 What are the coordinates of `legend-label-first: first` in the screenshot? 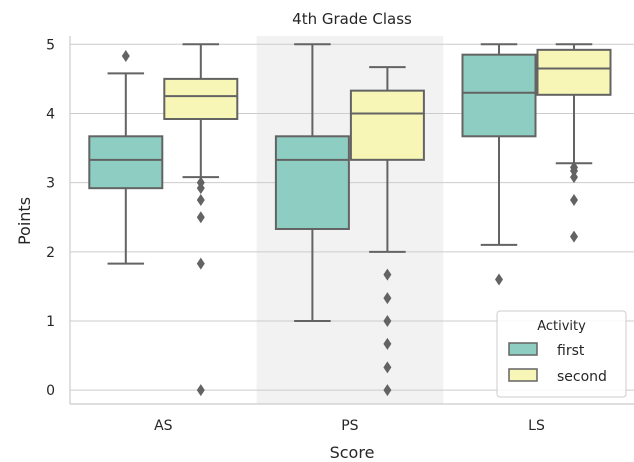 It's located at (571, 351).